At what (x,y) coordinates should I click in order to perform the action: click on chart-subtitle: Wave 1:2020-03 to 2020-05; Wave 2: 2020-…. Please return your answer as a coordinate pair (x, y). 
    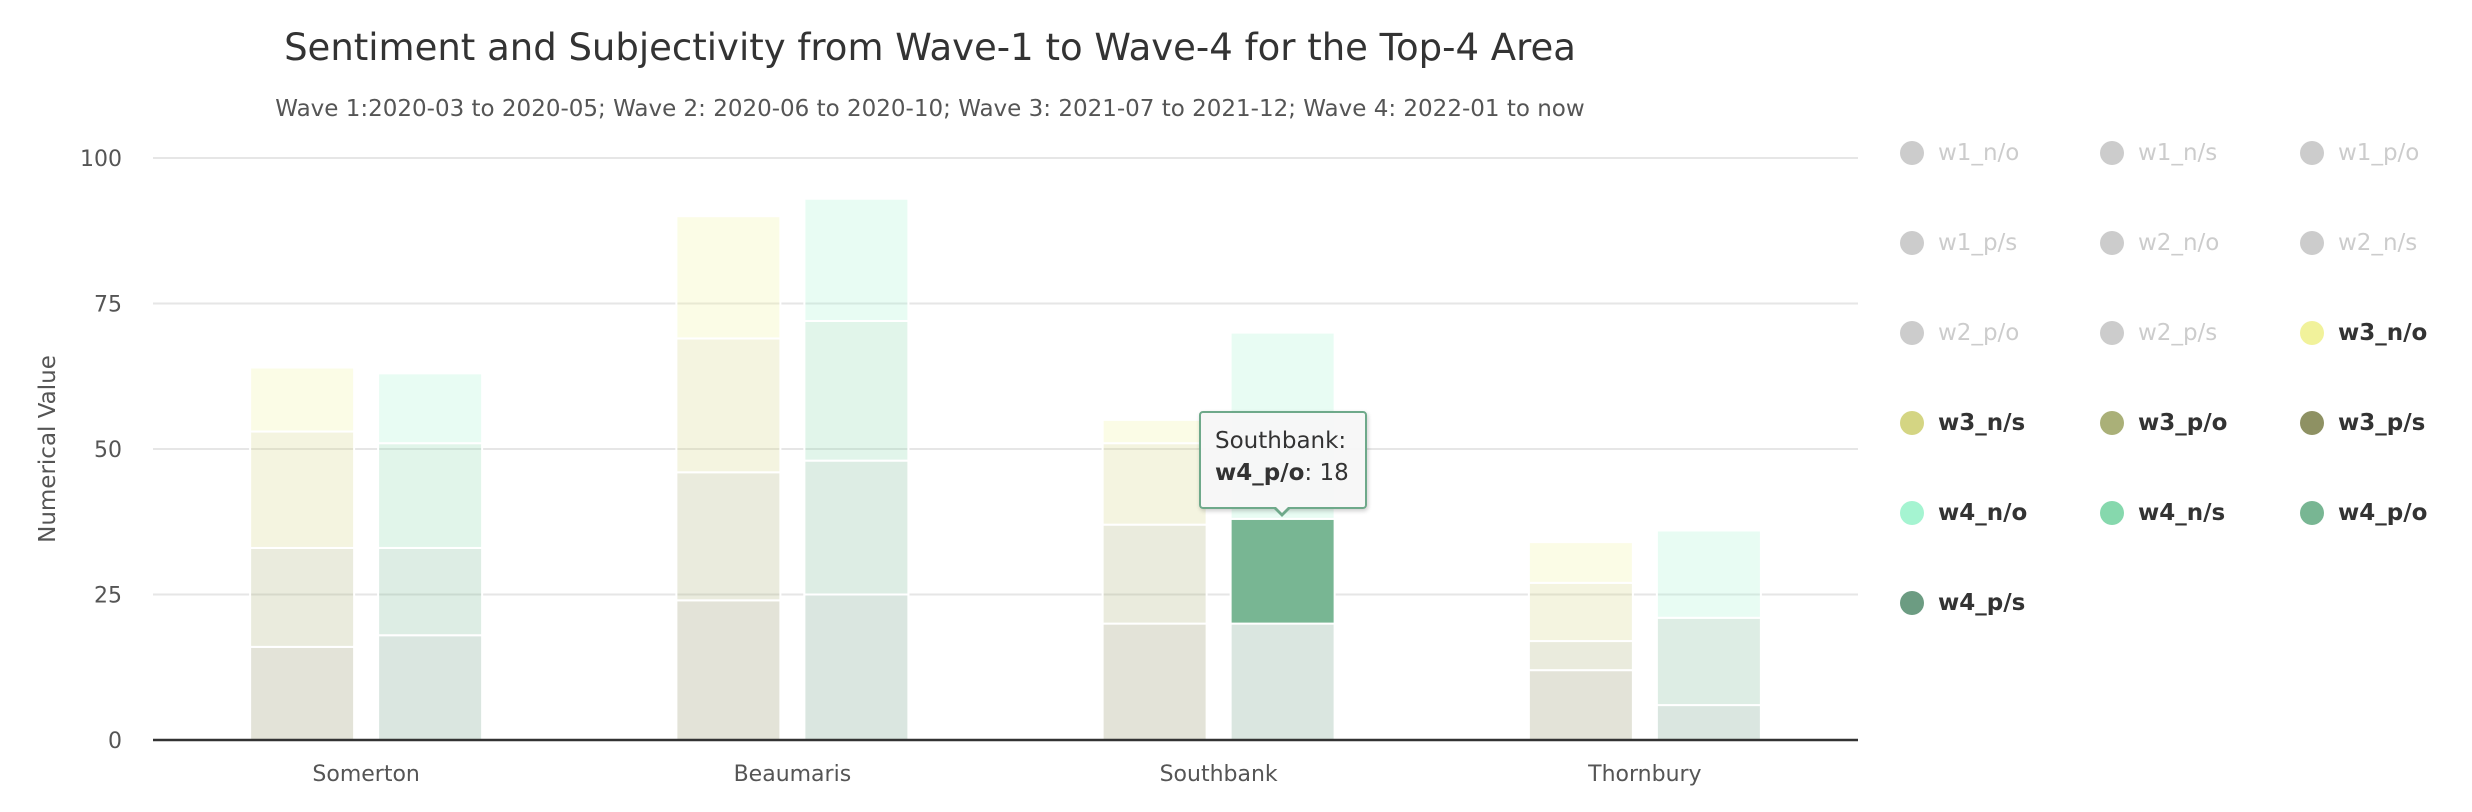
    Looking at the image, I should click on (930, 109).